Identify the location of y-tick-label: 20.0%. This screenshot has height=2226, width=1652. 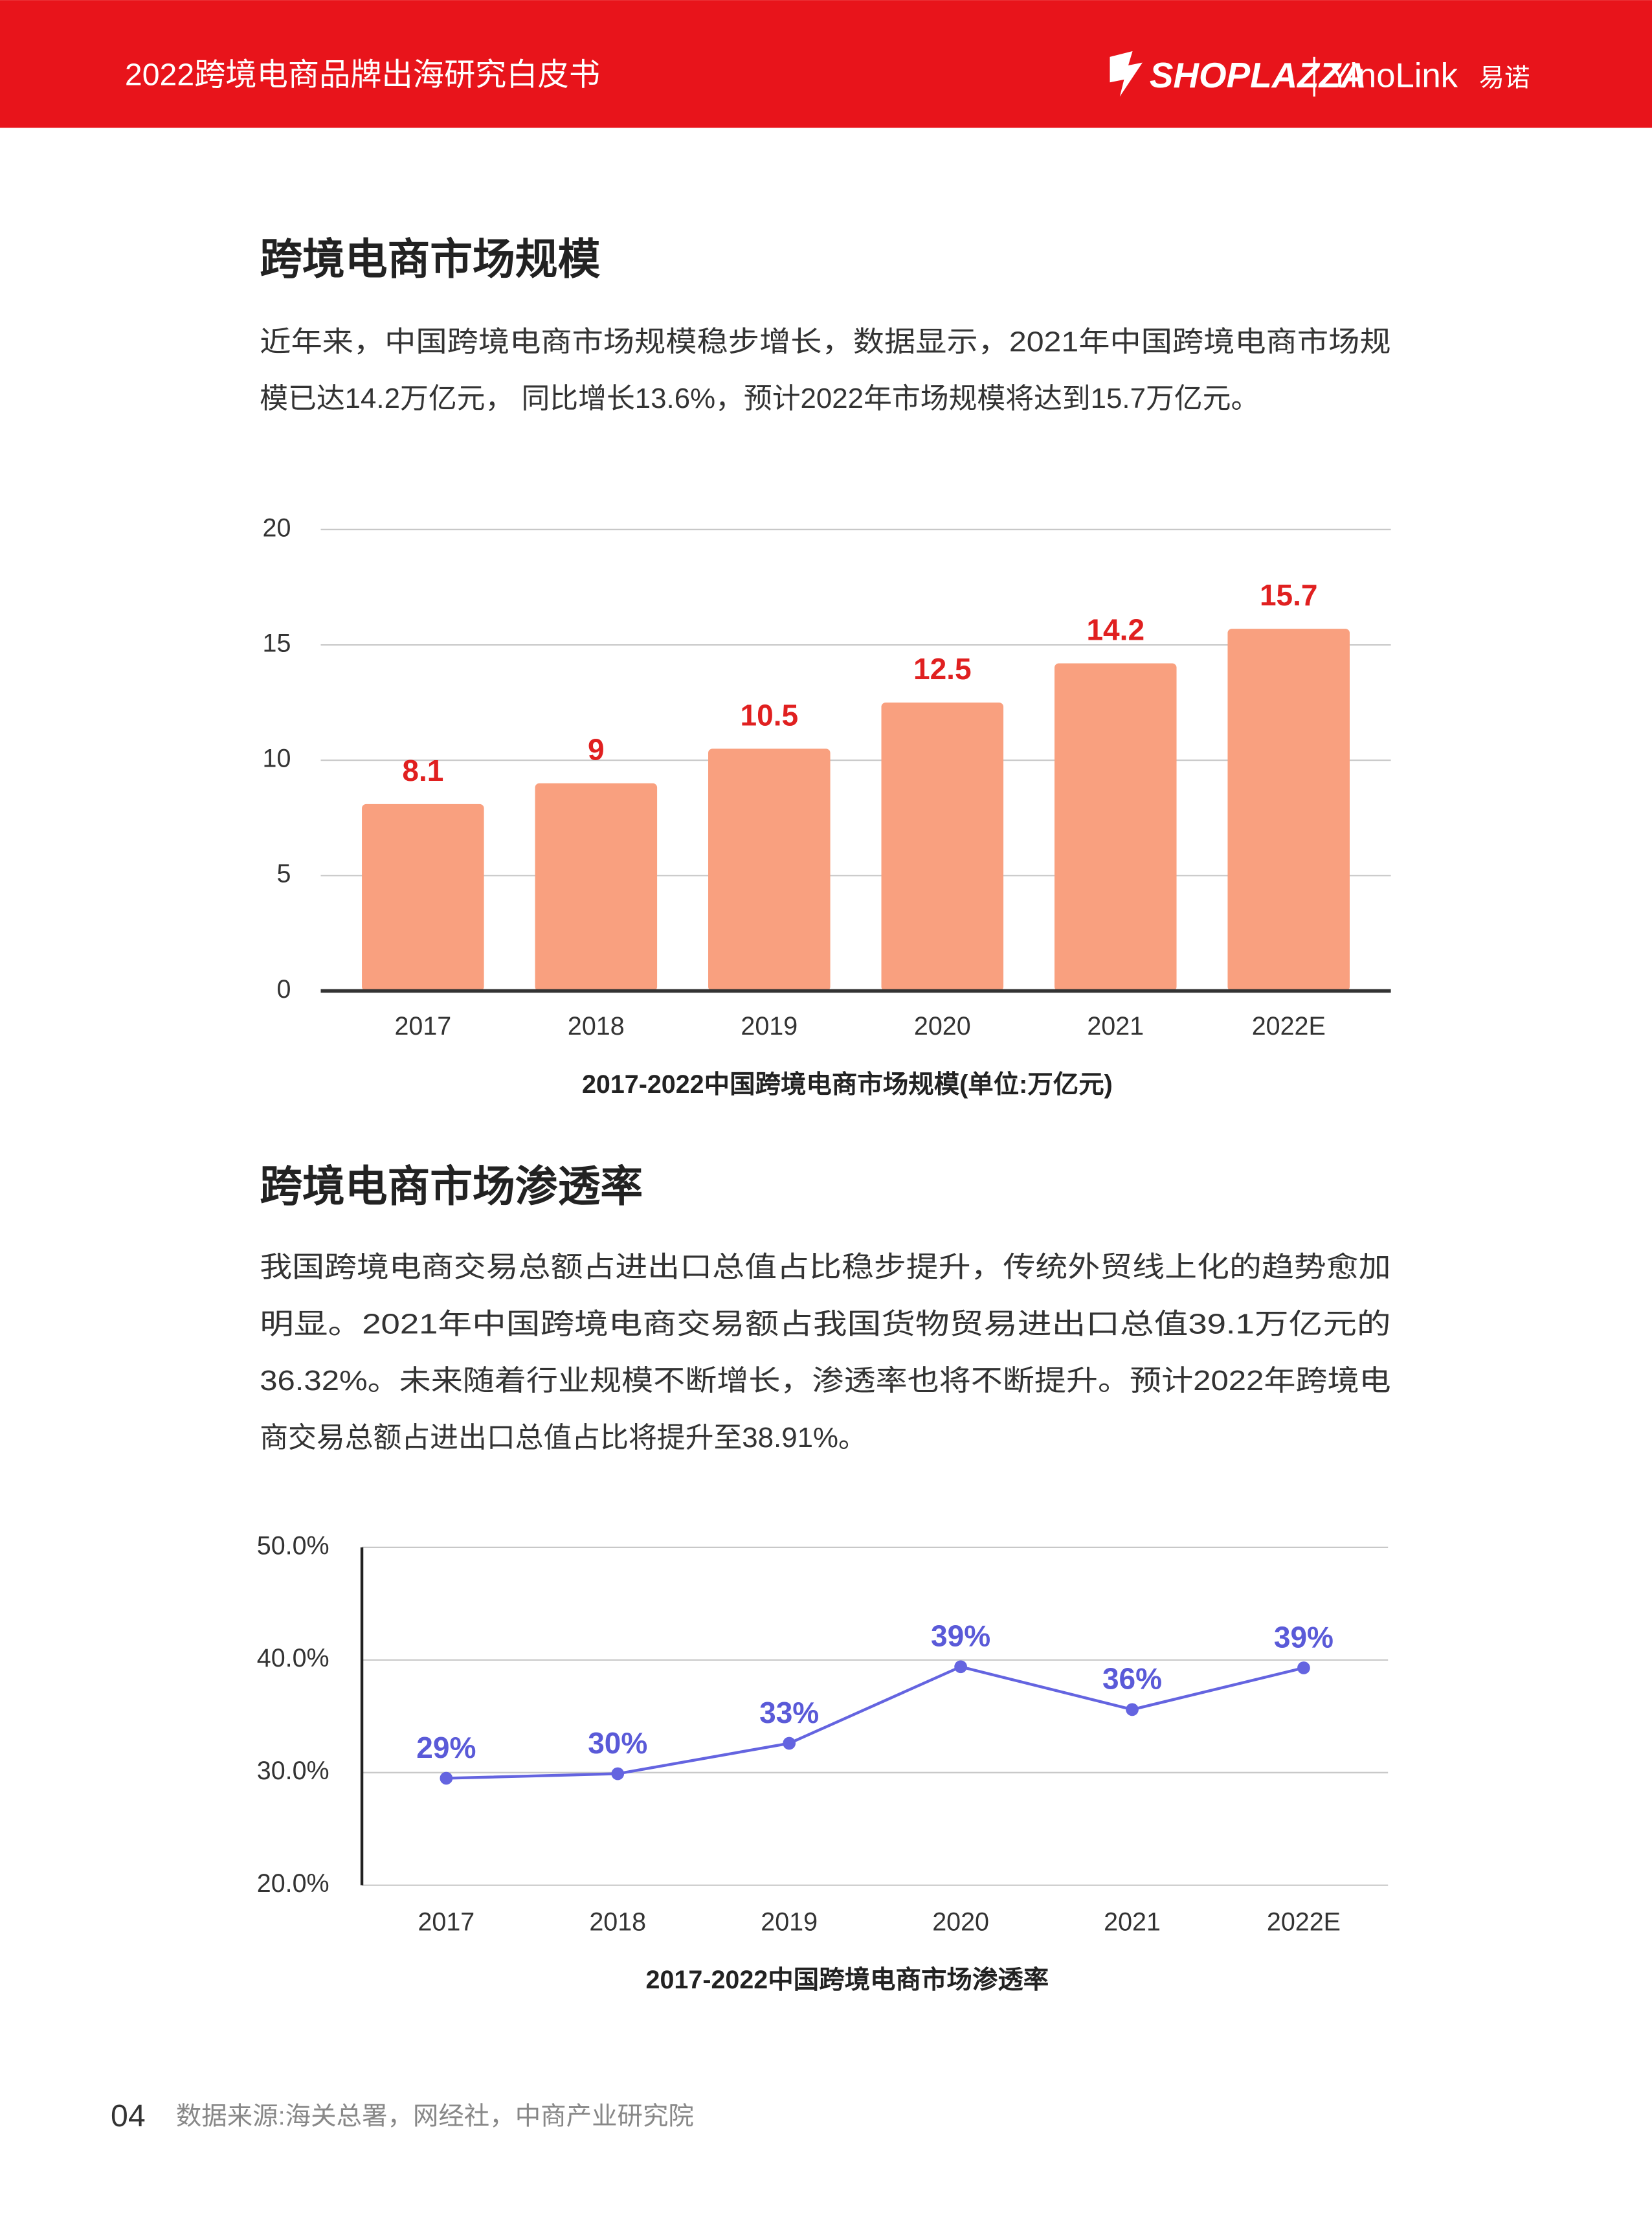
(293, 1883).